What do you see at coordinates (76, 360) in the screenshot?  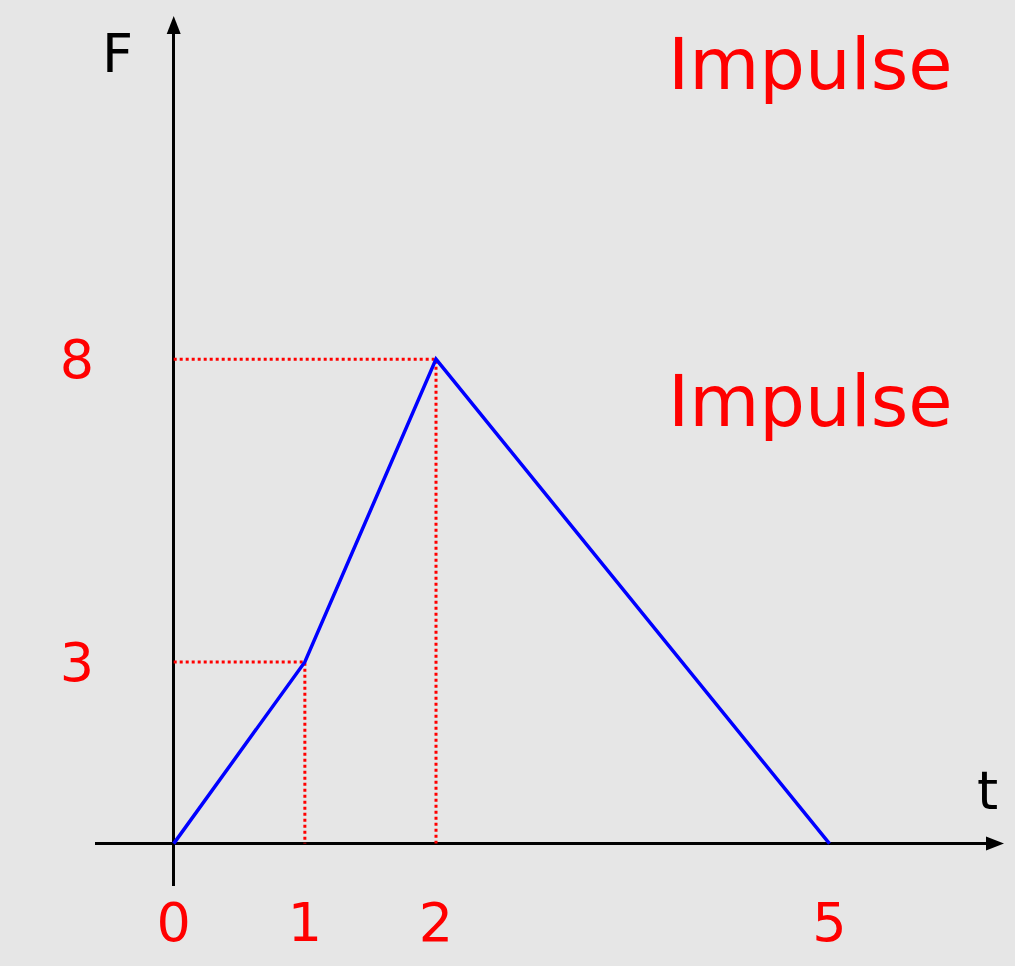 I see `y-tick-label: 8` at bounding box center [76, 360].